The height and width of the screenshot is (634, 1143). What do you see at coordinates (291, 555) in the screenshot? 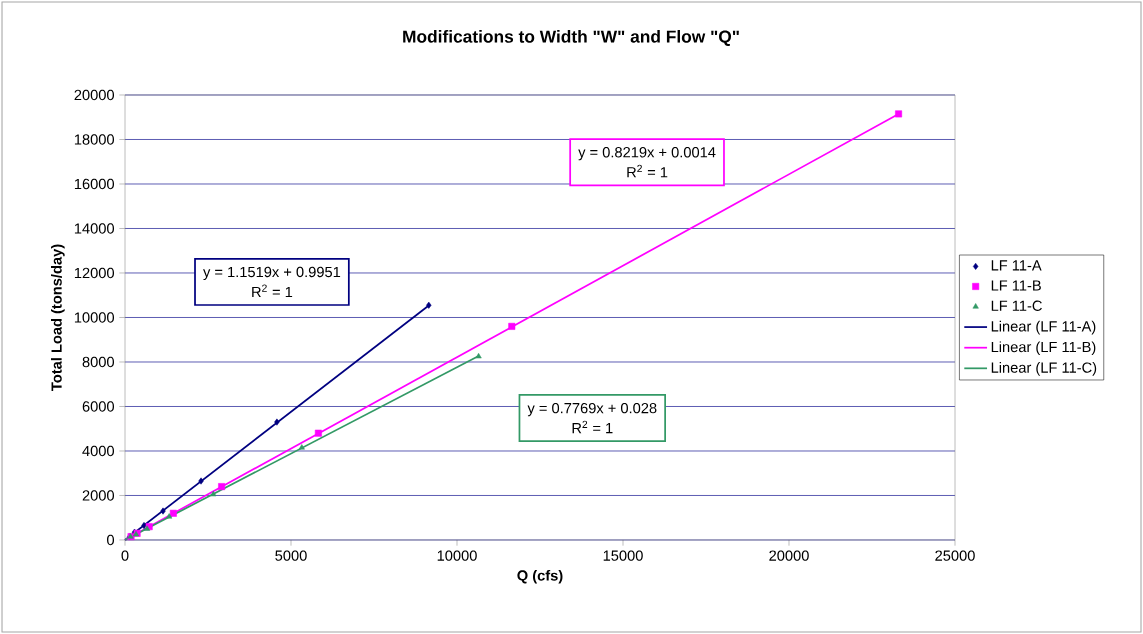
I see `x-tick-label: 5000` at bounding box center [291, 555].